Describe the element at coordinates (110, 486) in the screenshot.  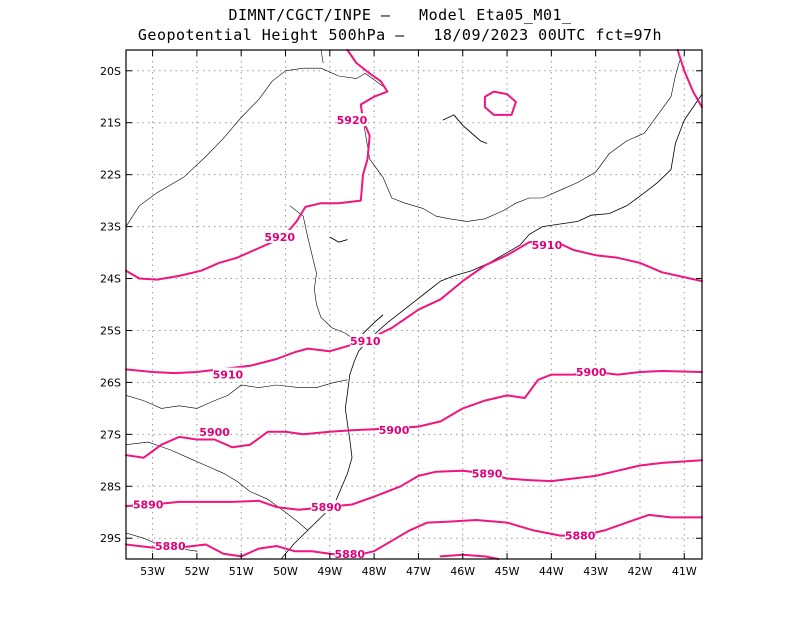
I see `lat-tick-label: 28S` at that location.